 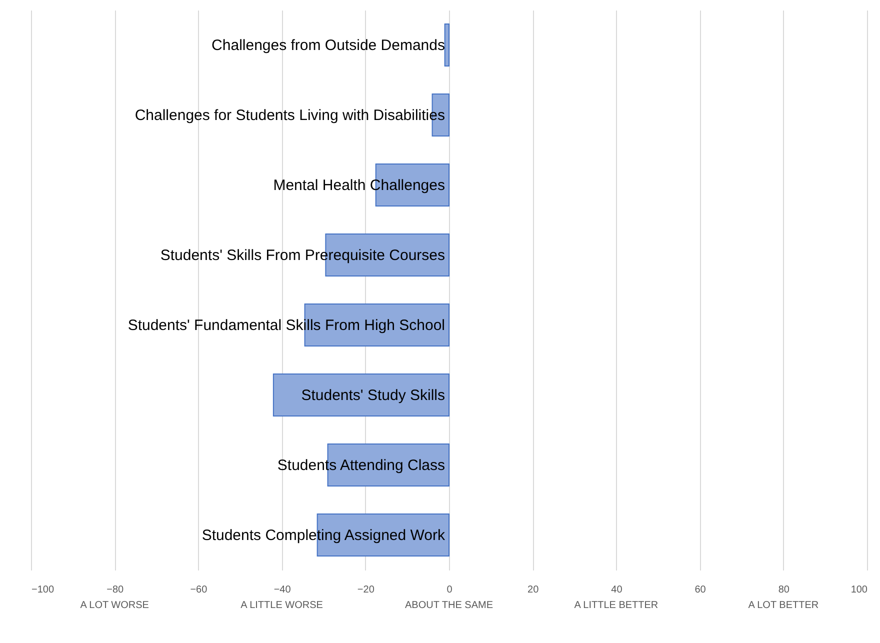 What do you see at coordinates (328, 45) in the screenshot?
I see `y-tick-label: Challenges from Outside Demands` at bounding box center [328, 45].